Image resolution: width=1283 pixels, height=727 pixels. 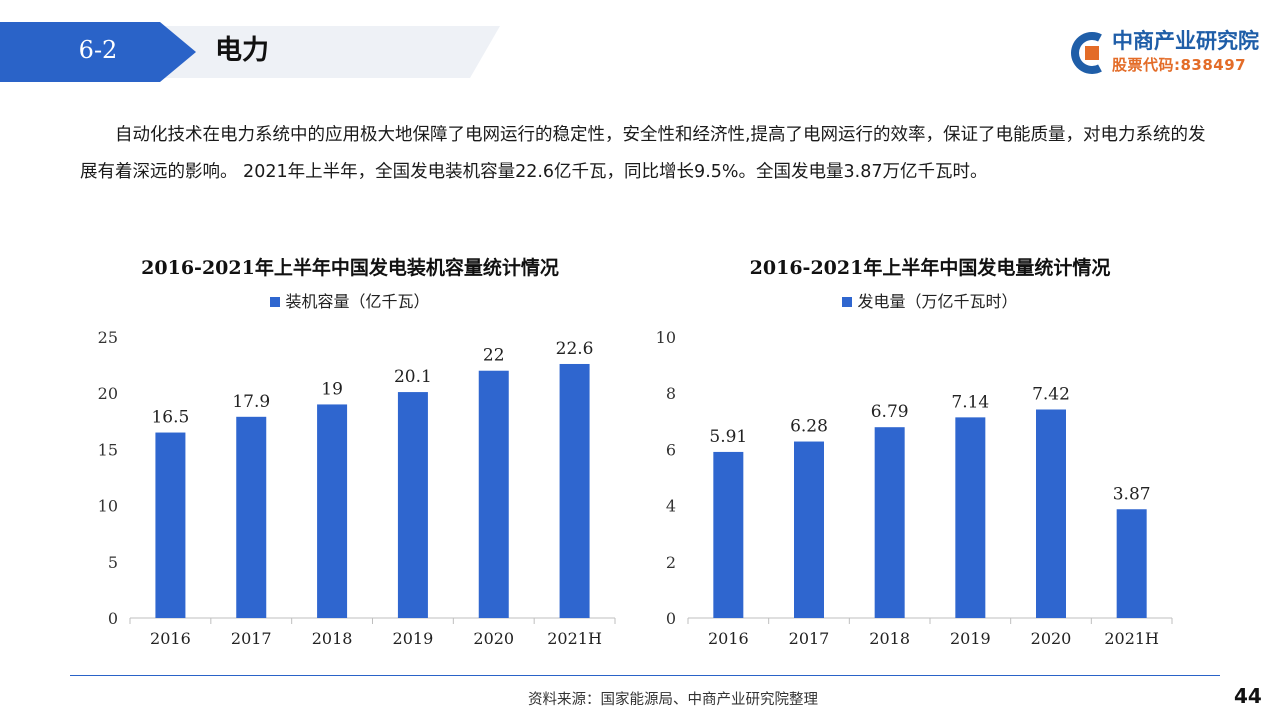 I want to click on chart-legend: 发电量（万亿千瓦时）, so click(x=930, y=300).